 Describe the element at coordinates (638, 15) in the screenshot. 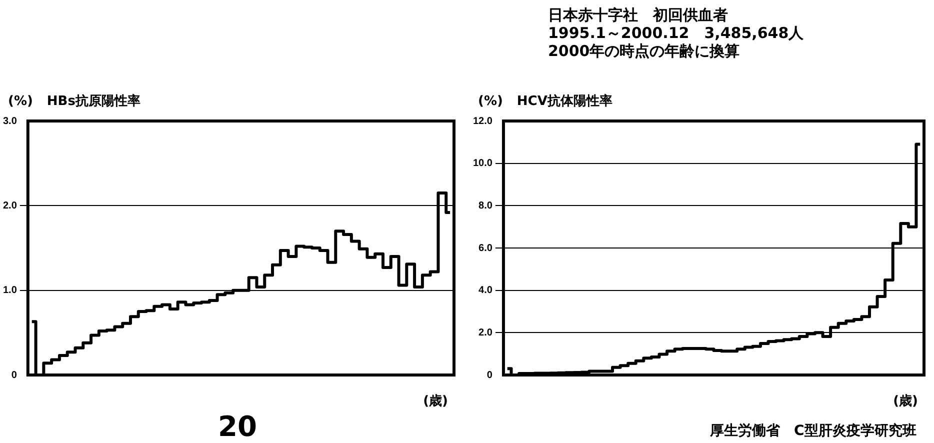

I see `text: 日本赤十字社 初回供血者` at that location.